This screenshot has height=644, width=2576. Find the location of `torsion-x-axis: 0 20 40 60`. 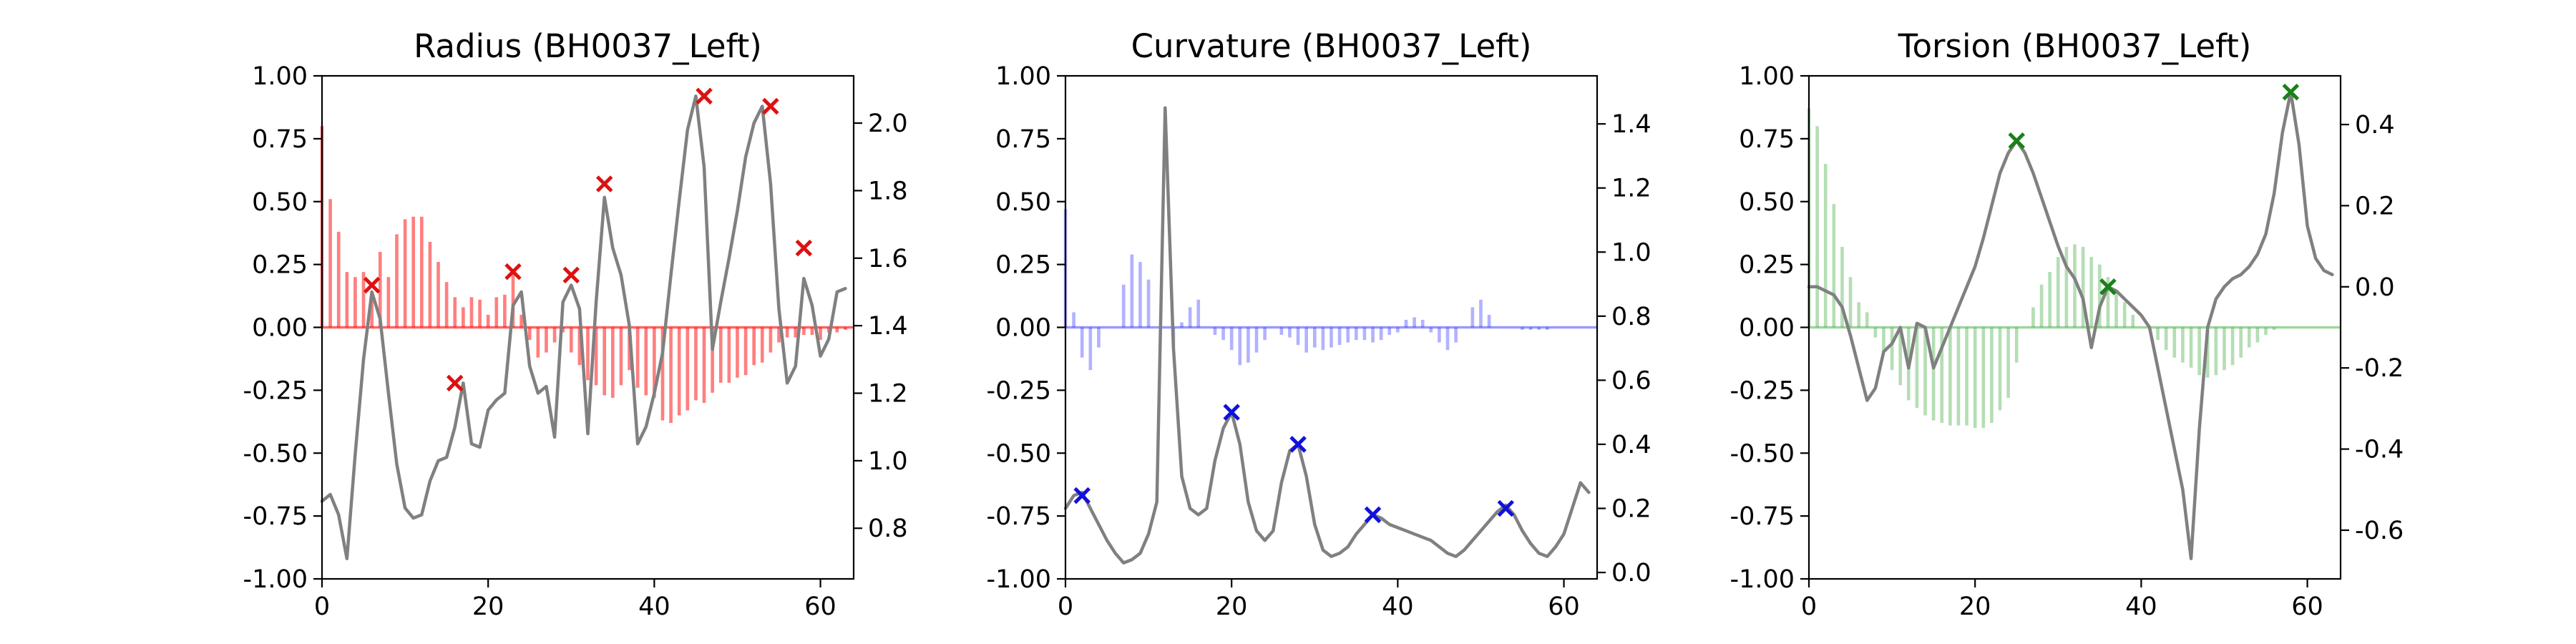

torsion-x-axis: 0 20 40 60 is located at coordinates (2062, 600).